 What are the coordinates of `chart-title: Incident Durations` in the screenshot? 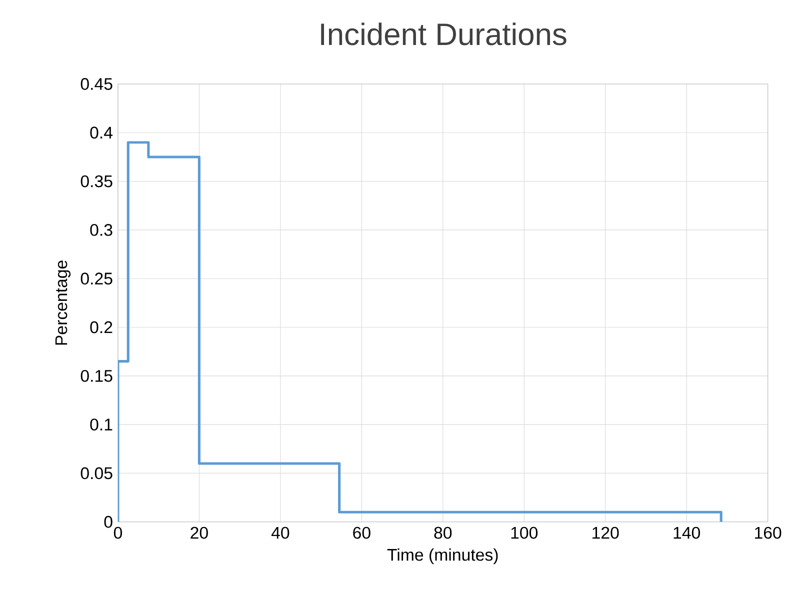 It's located at (443, 34).